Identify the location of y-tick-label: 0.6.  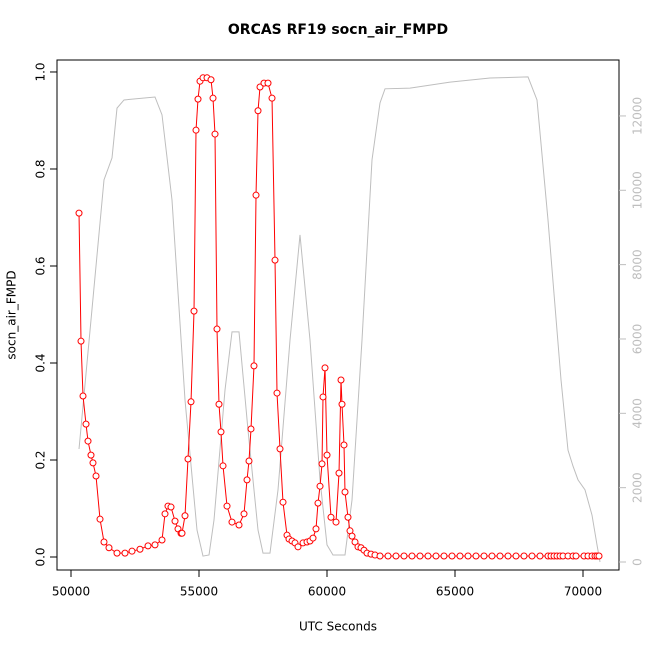
(41, 265).